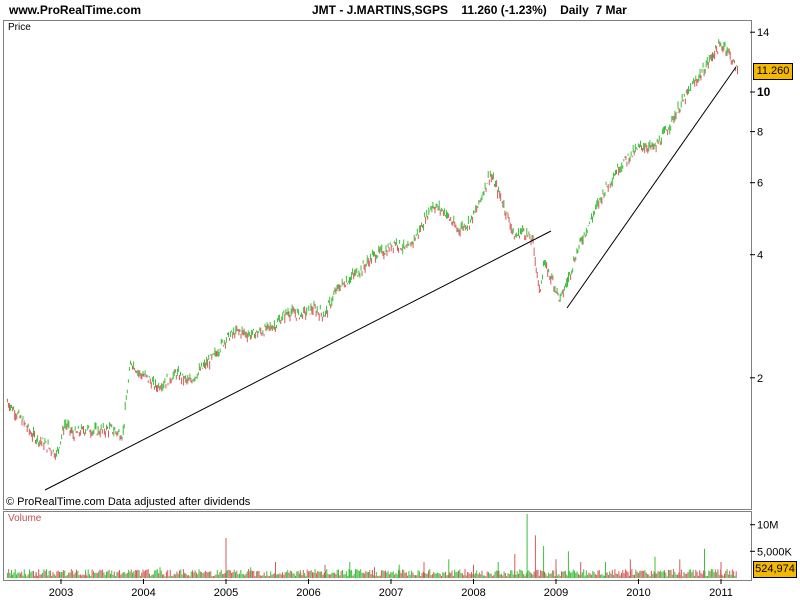  What do you see at coordinates (760, 256) in the screenshot?
I see `y-tick-label: 4` at bounding box center [760, 256].